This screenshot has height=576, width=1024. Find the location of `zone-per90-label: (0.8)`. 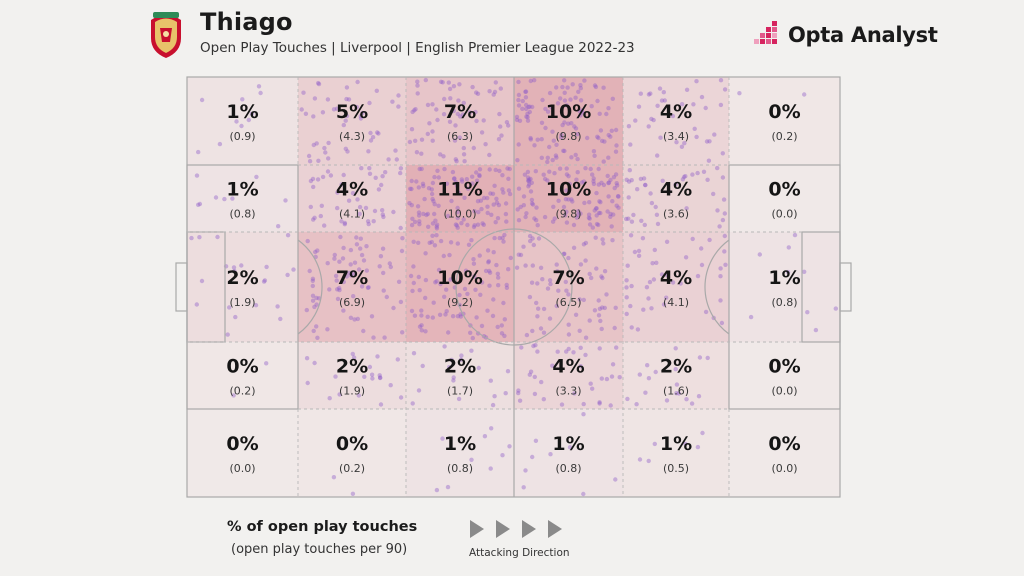

zone-per90-label: (0.8) is located at coordinates (784, 302).